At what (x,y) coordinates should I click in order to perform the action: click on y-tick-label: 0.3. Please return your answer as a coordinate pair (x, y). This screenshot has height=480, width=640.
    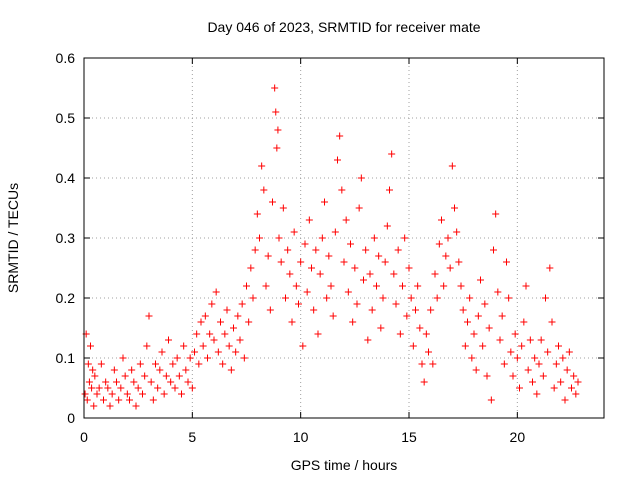
    Looking at the image, I should click on (66, 238).